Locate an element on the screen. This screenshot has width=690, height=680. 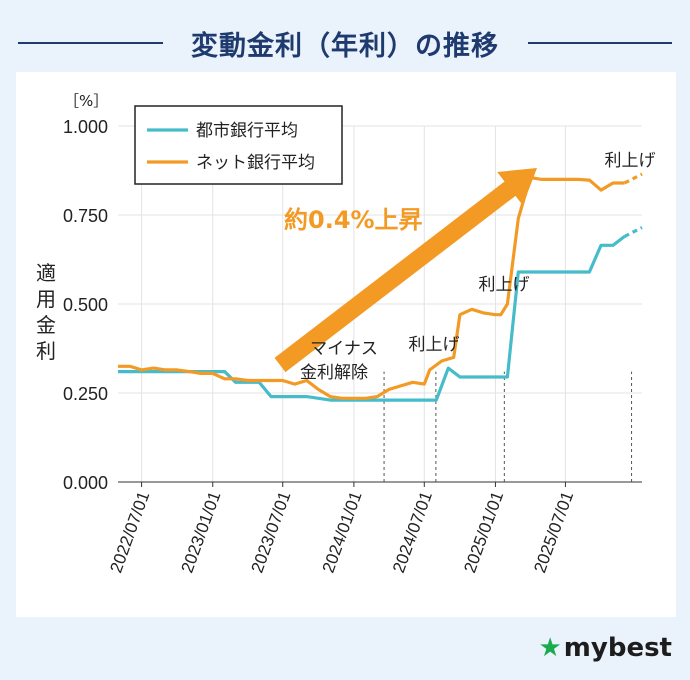
y-tick-label: 0.750 is located at coordinates (85, 216).